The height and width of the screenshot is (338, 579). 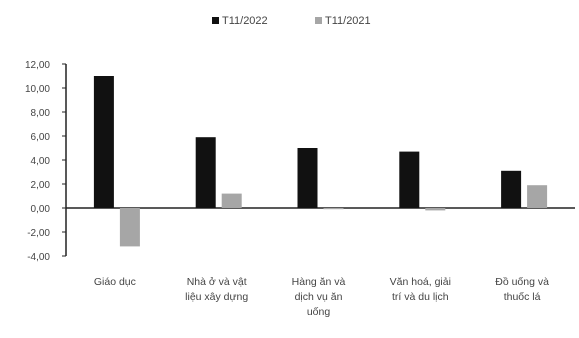 I want to click on y-tick-label: 4,00, so click(x=41, y=161).